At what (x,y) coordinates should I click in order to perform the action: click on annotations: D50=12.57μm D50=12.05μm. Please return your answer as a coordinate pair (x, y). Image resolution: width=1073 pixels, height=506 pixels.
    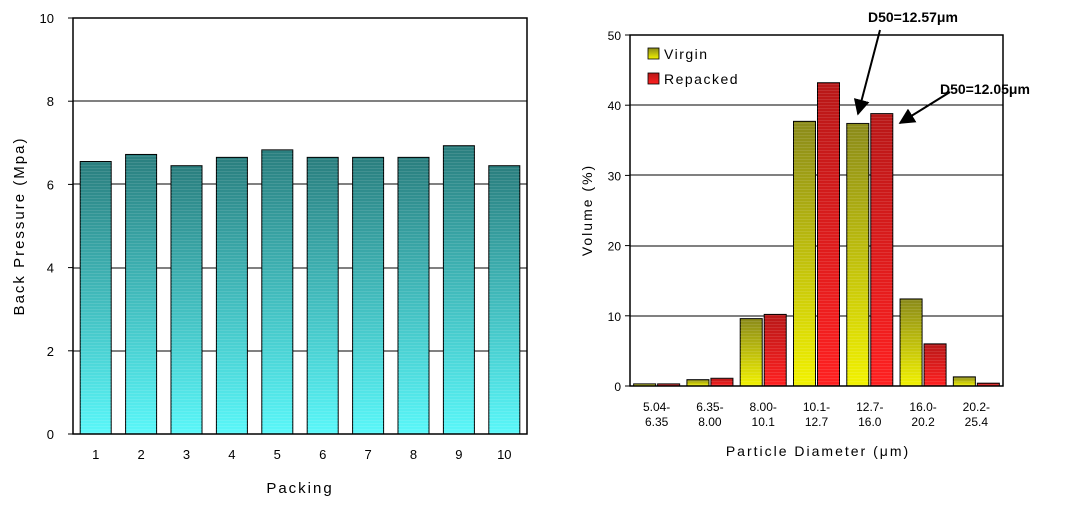
    Looking at the image, I should click on (941, 66).